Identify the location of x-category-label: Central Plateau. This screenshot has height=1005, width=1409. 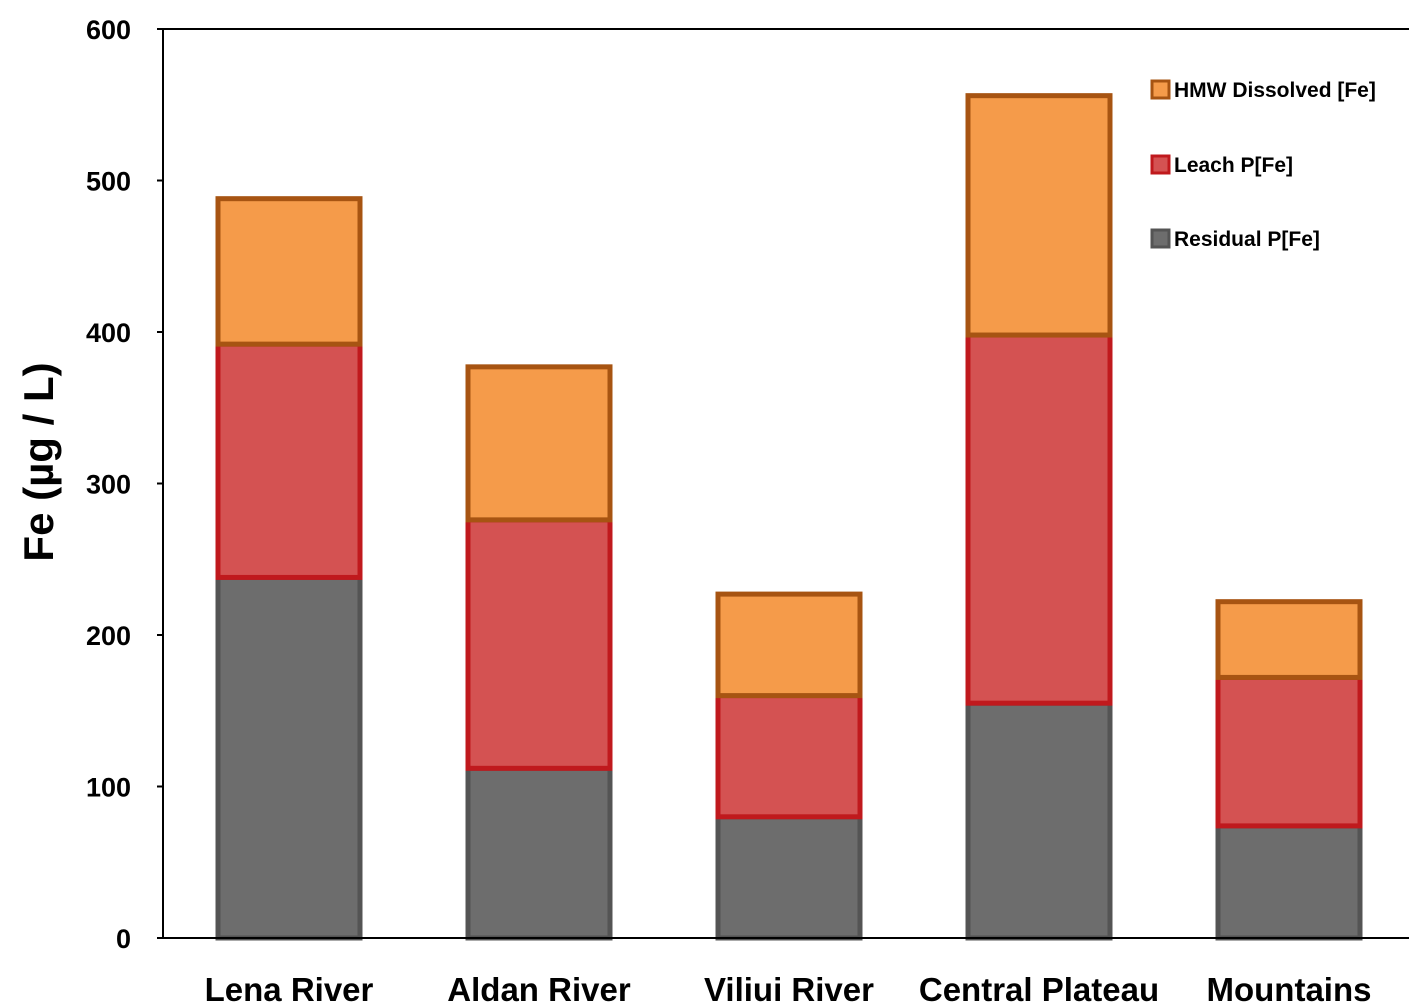
(1039, 988).